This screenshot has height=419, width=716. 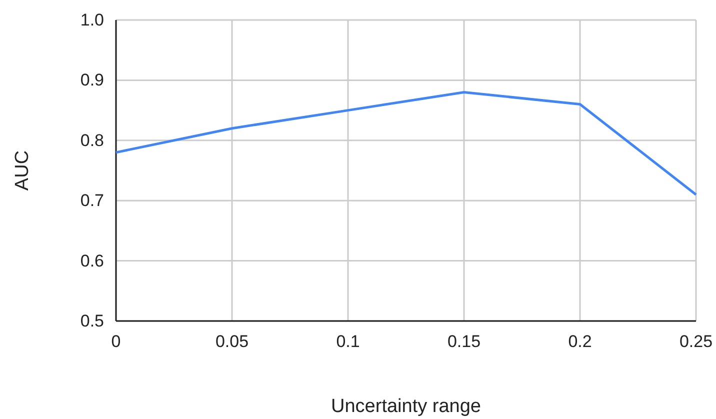 What do you see at coordinates (580, 342) in the screenshot?
I see `x-tick-label: 0.2` at bounding box center [580, 342].